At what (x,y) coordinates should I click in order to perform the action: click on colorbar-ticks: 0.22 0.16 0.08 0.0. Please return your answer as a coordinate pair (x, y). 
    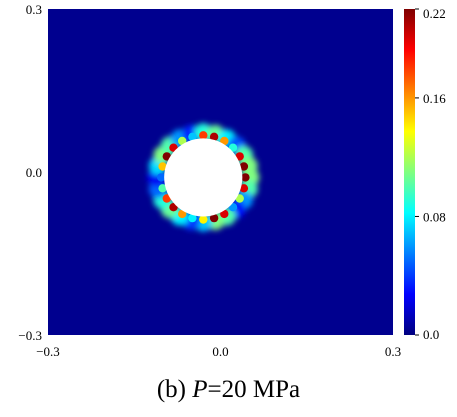
    Looking at the image, I should click on (430, 174).